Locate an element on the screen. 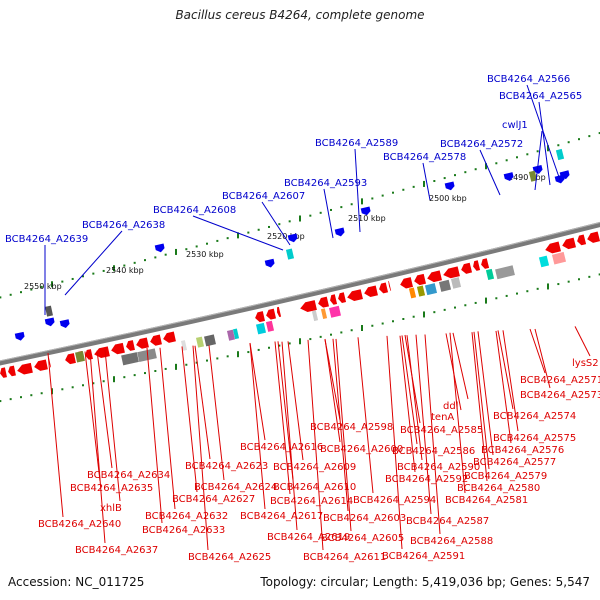 The width and height of the screenshot is (600, 600). map-title: Bacillus cereus B4264, complete genome is located at coordinates (300, 15).